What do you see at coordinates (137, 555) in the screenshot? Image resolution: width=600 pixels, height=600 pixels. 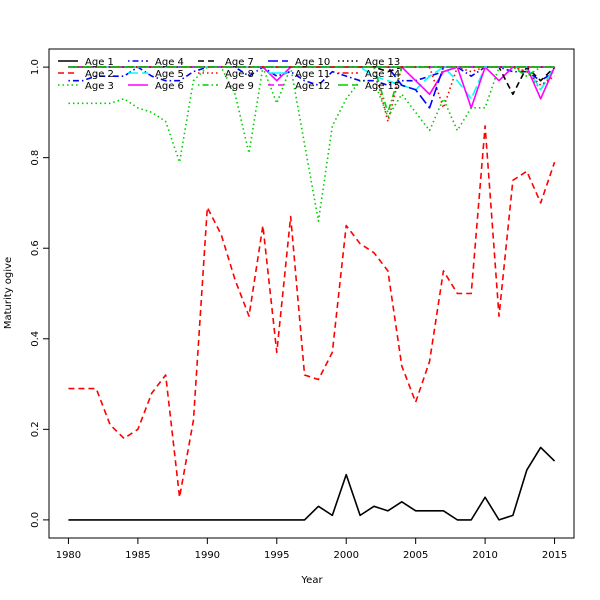 I see `x-tick-label: 1985` at bounding box center [137, 555].